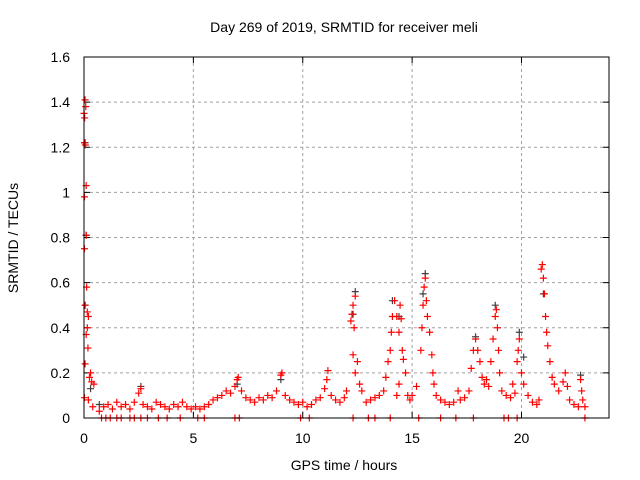 Image resolution: width=640 pixels, height=480 pixels. I want to click on y-tick-label: 0.4, so click(61, 328).